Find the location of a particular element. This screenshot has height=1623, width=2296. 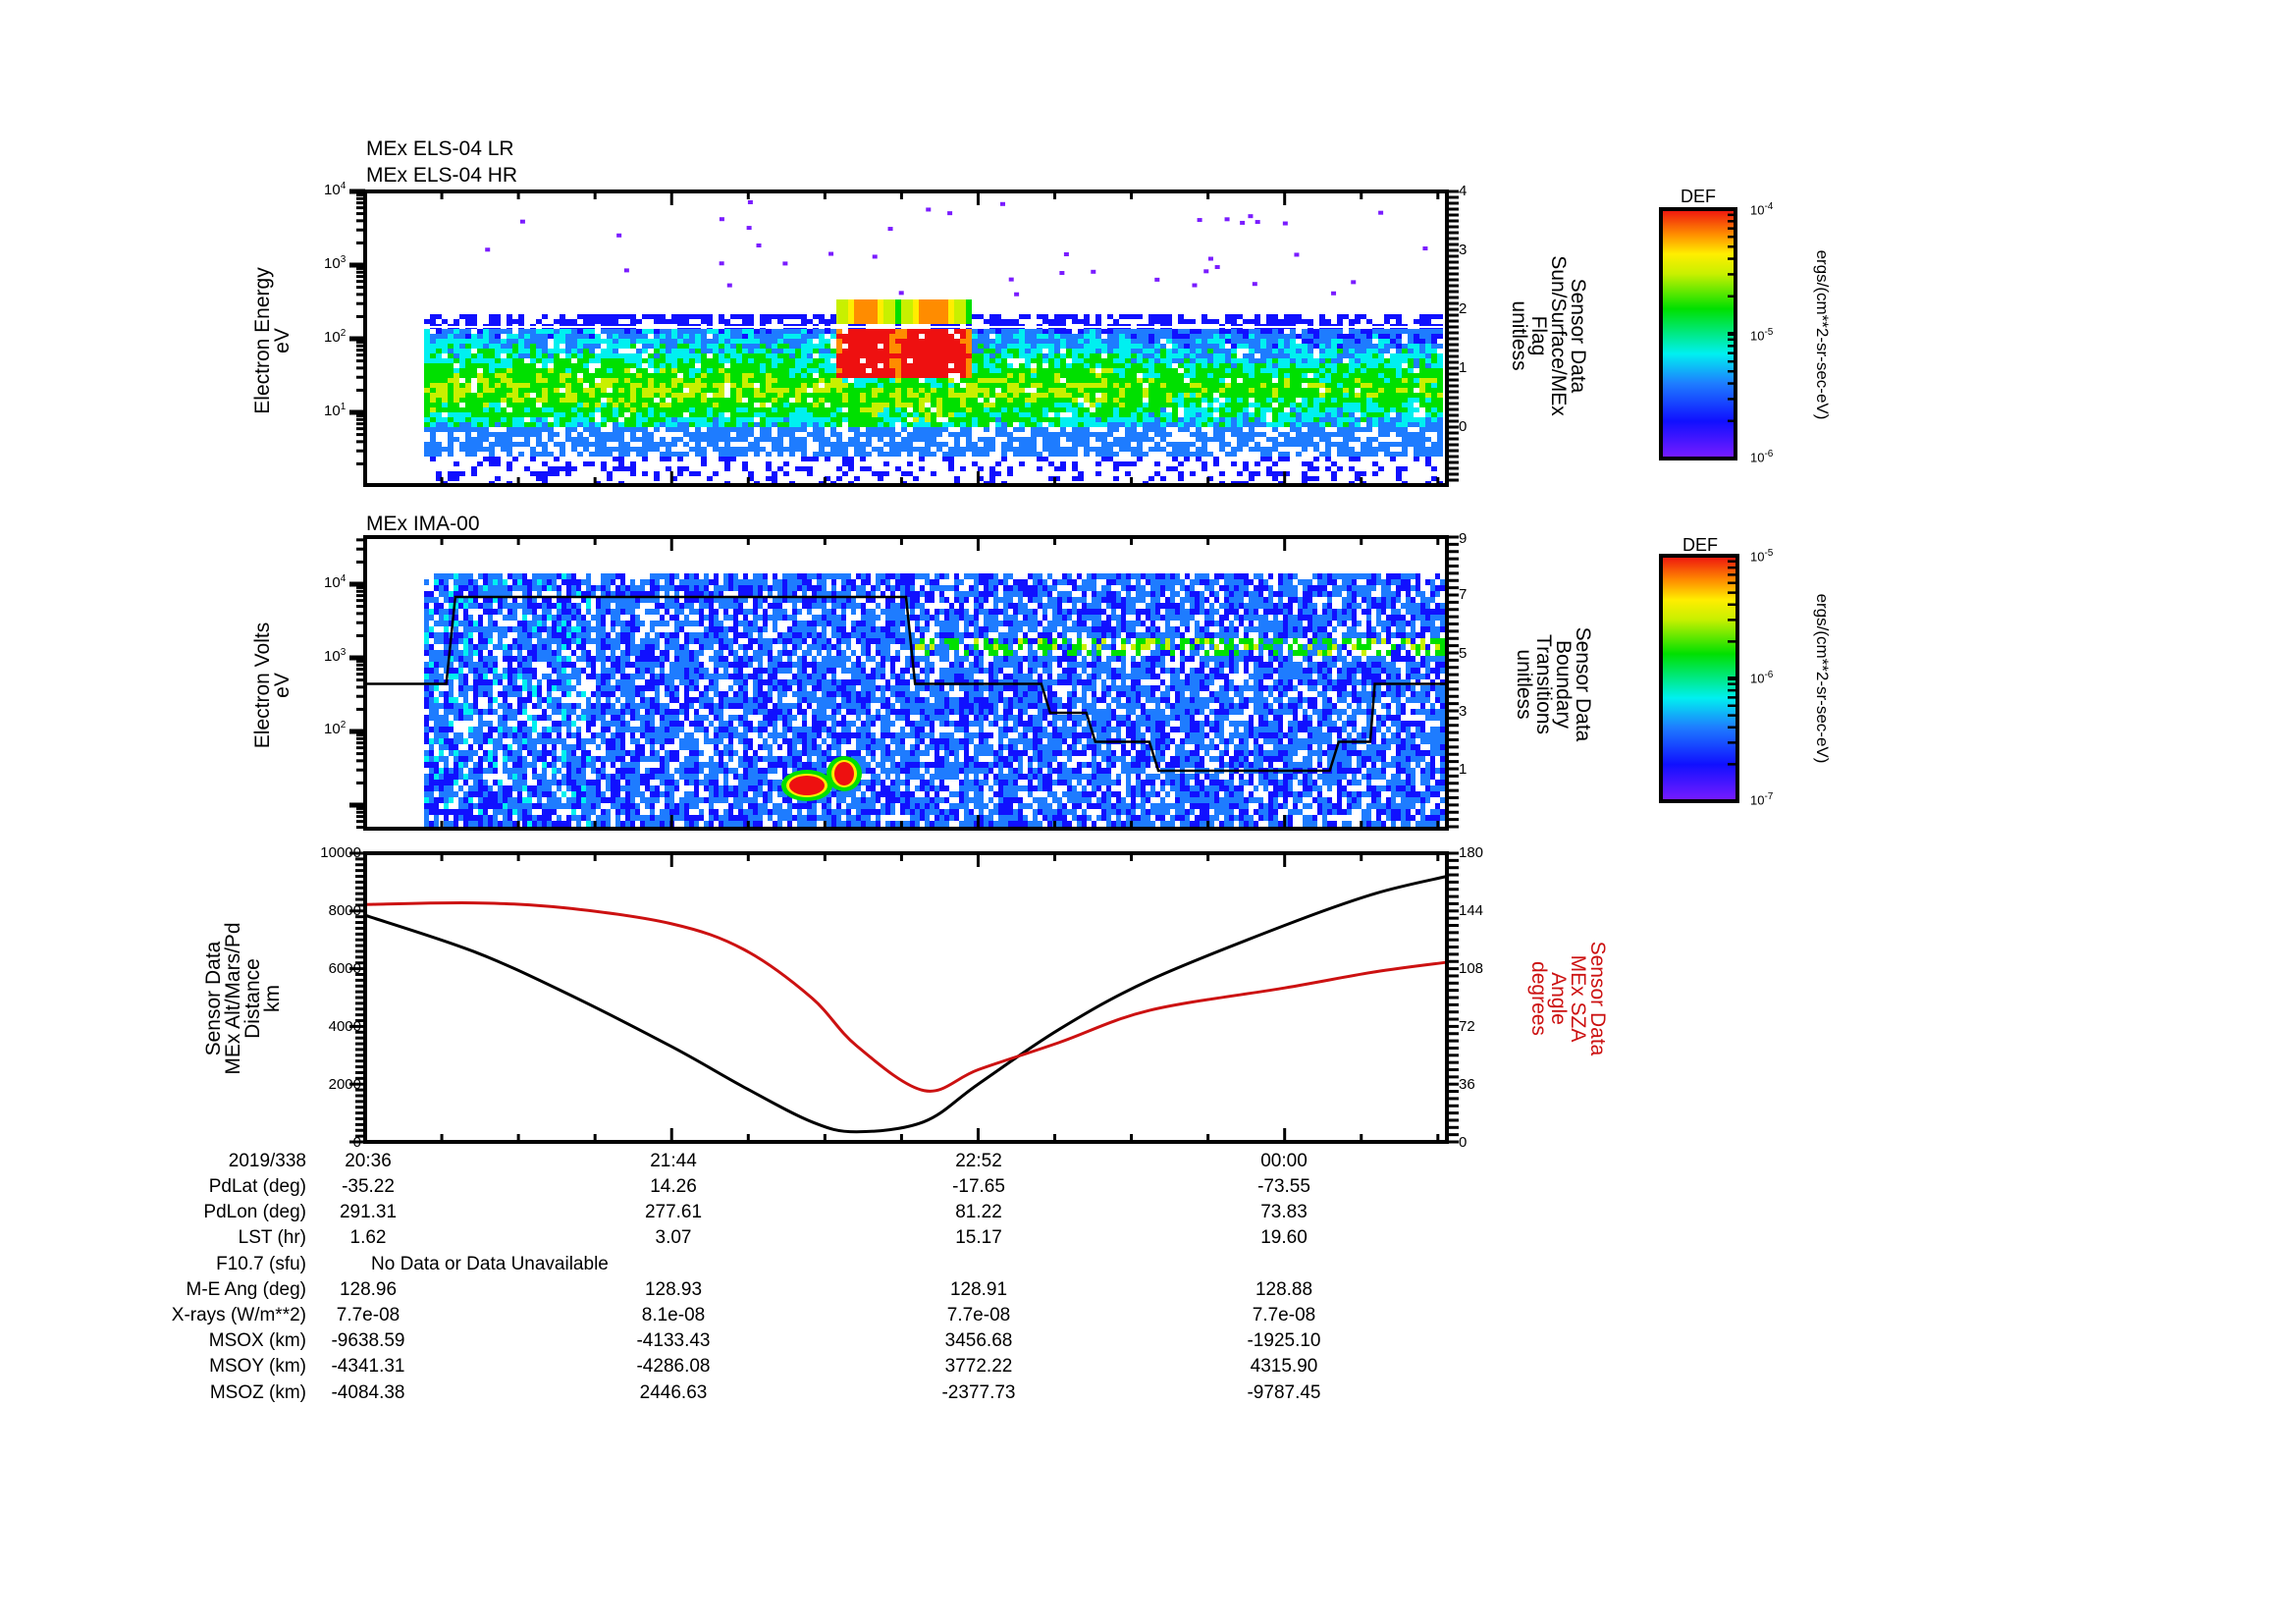

colorbar-ima is located at coordinates (1699, 678).